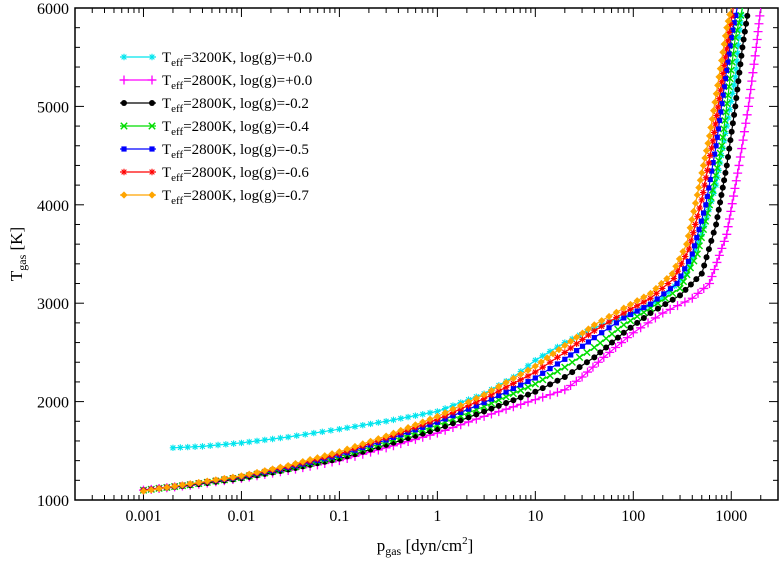 The width and height of the screenshot is (781, 565). I want to click on legend-item-2: Teff=2800K, log(g)=+0.0, so click(215, 82).